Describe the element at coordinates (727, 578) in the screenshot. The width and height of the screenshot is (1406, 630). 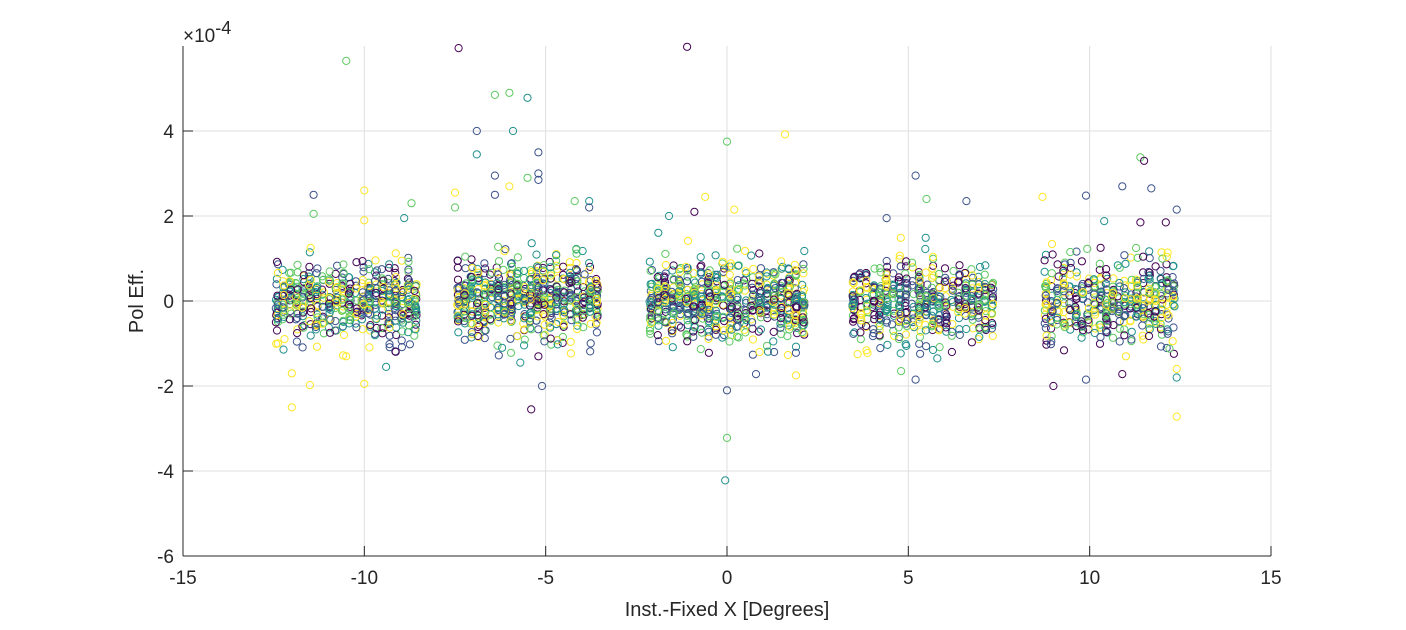
I see `x-tick-label: 0` at that location.